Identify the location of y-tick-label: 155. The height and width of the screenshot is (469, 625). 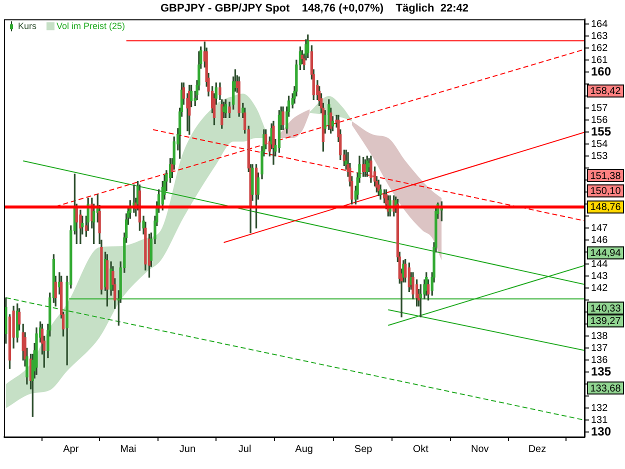
(601, 131).